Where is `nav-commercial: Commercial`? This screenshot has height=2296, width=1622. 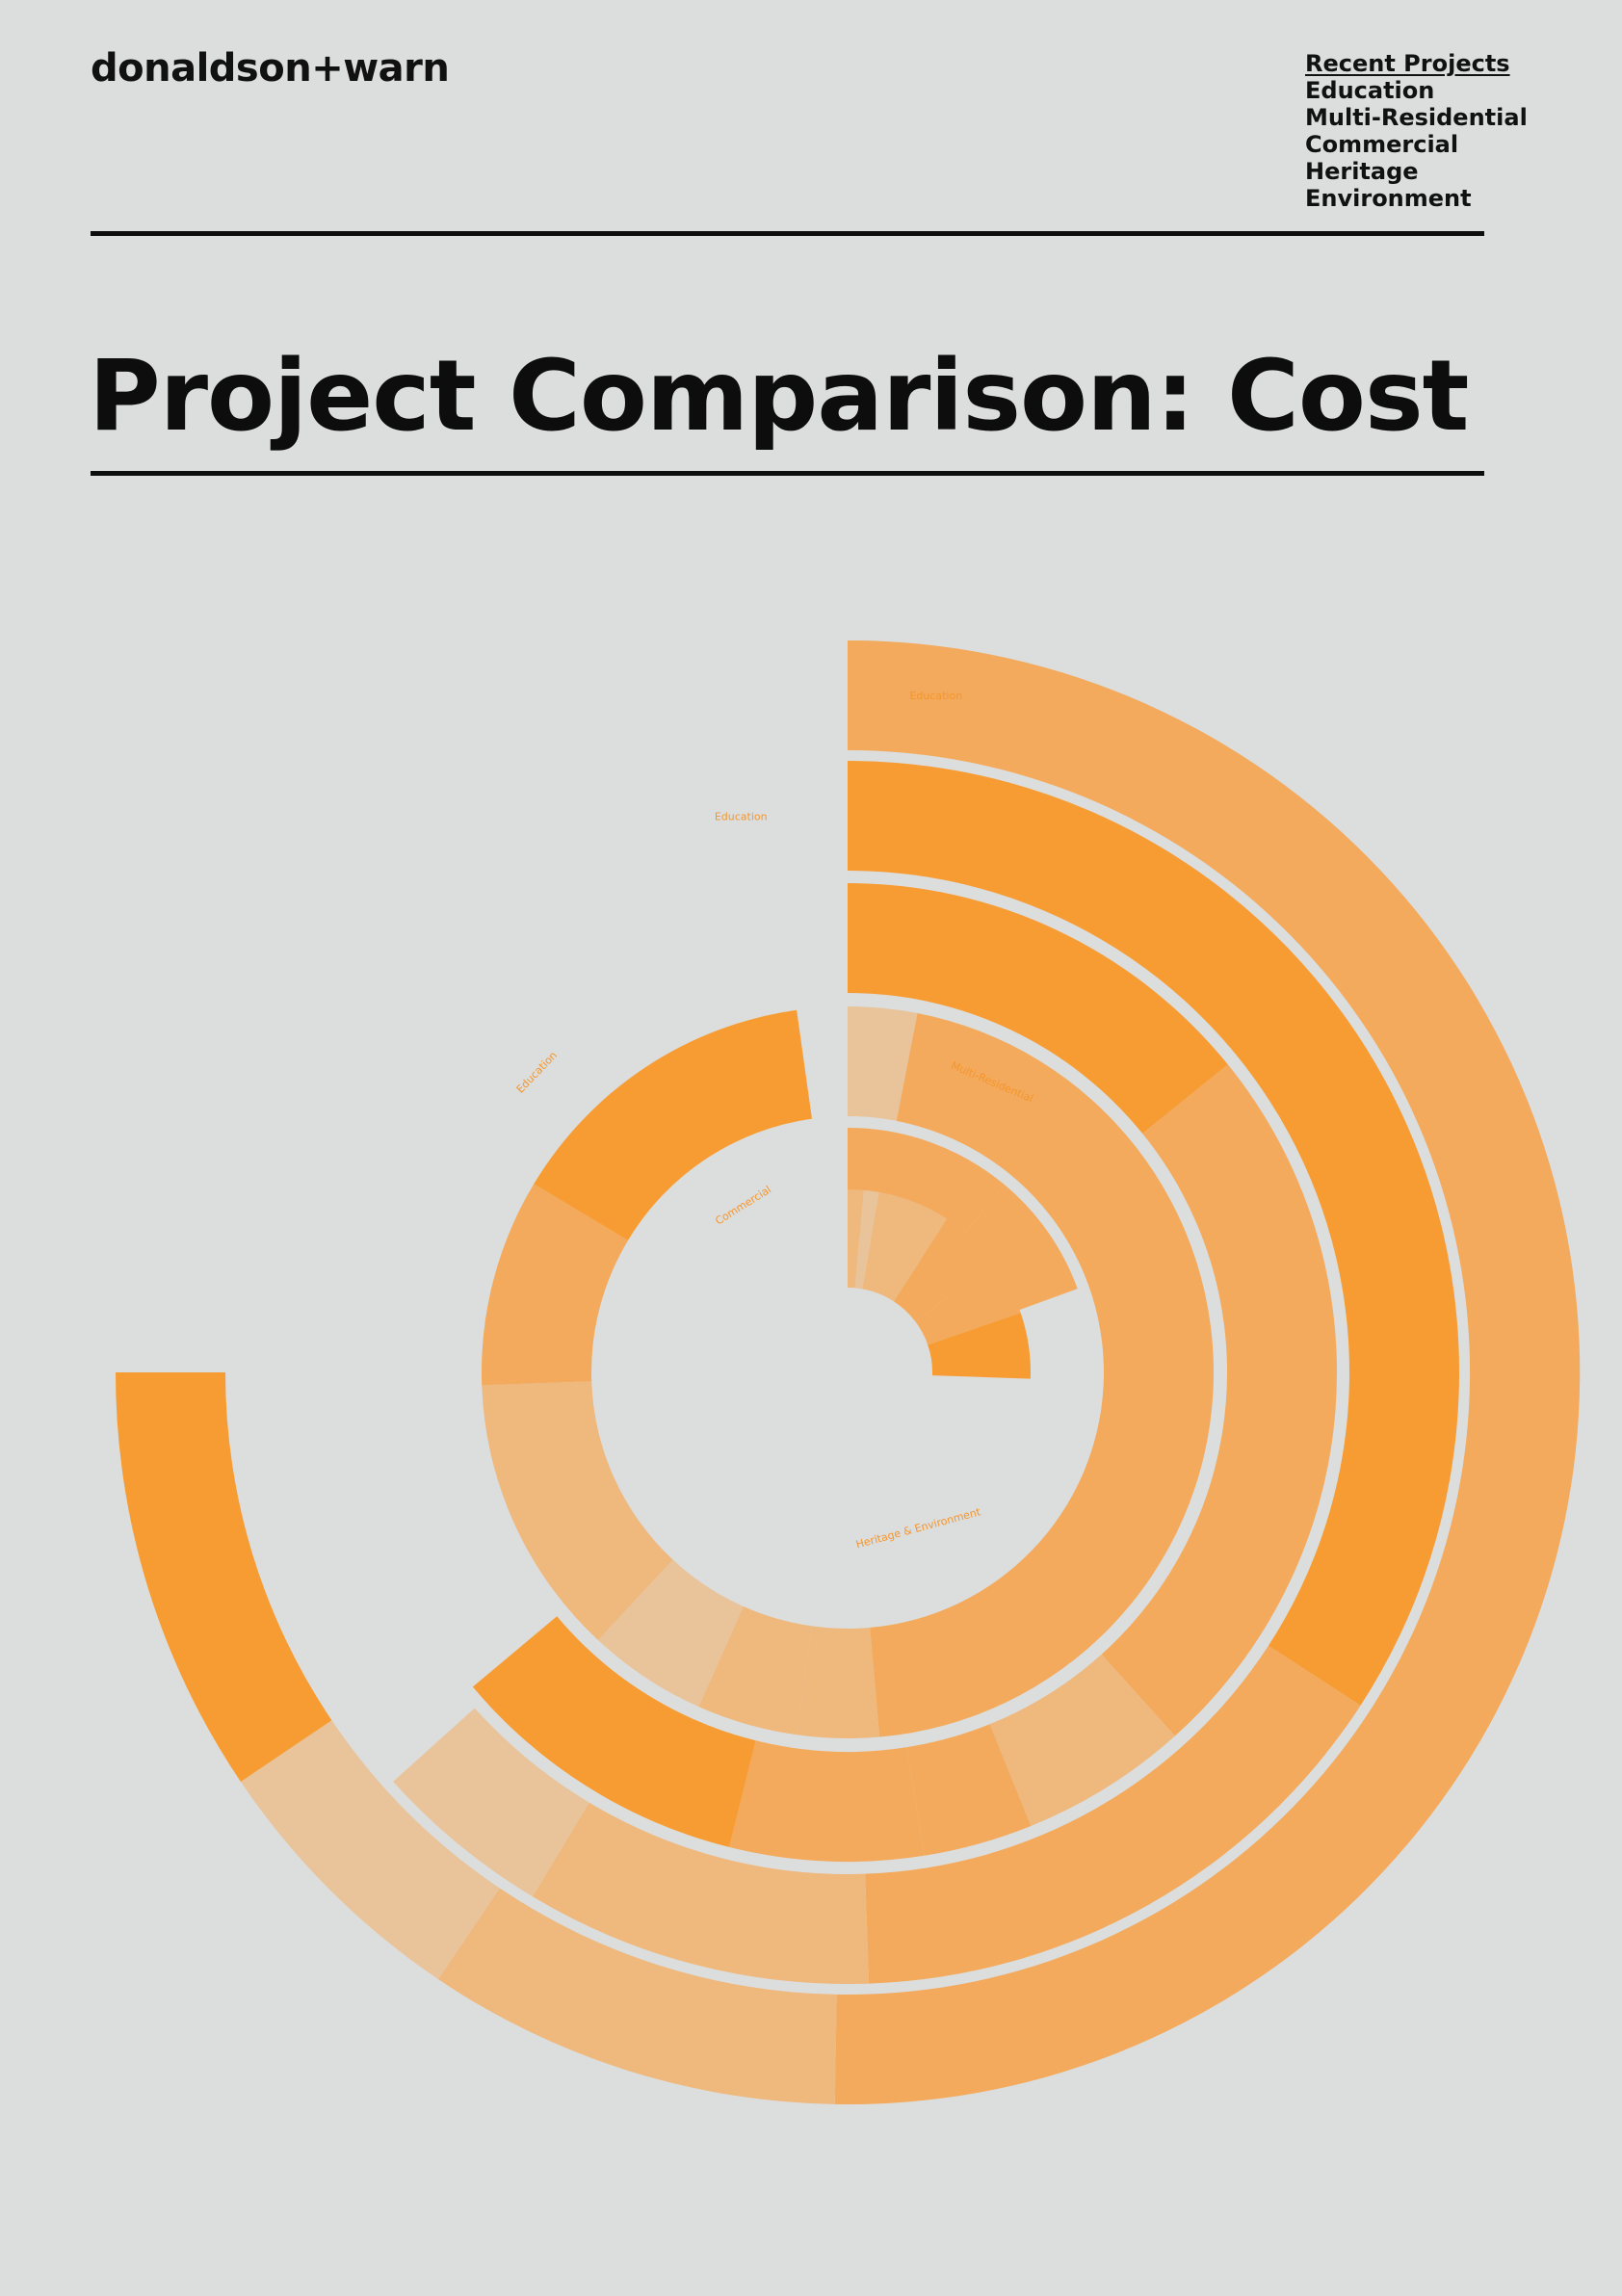
nav-commercial: Commercial is located at coordinates (1382, 144).